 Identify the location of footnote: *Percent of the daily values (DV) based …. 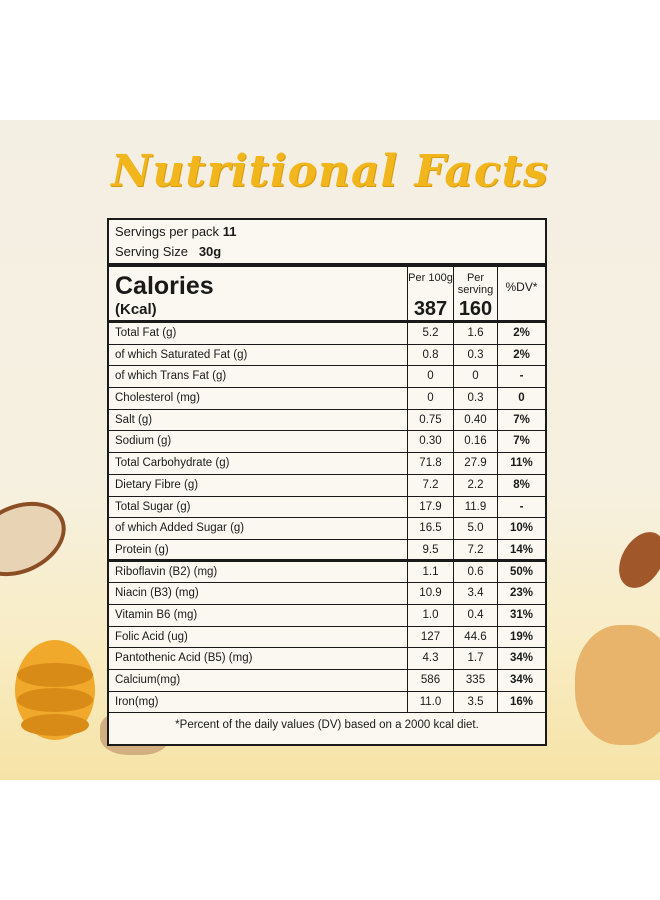
(327, 725).